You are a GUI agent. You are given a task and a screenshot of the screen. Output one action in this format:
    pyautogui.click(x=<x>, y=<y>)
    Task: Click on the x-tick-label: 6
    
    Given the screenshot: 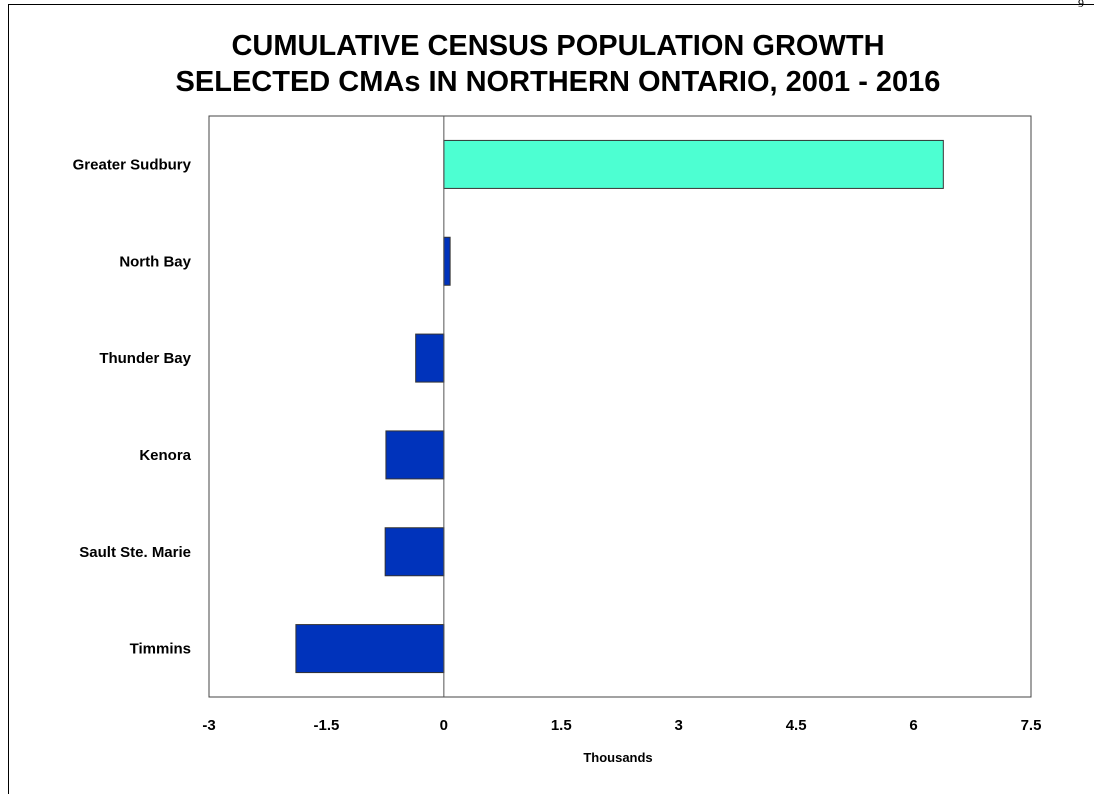 What is the action you would take?
    pyautogui.click(x=913, y=725)
    